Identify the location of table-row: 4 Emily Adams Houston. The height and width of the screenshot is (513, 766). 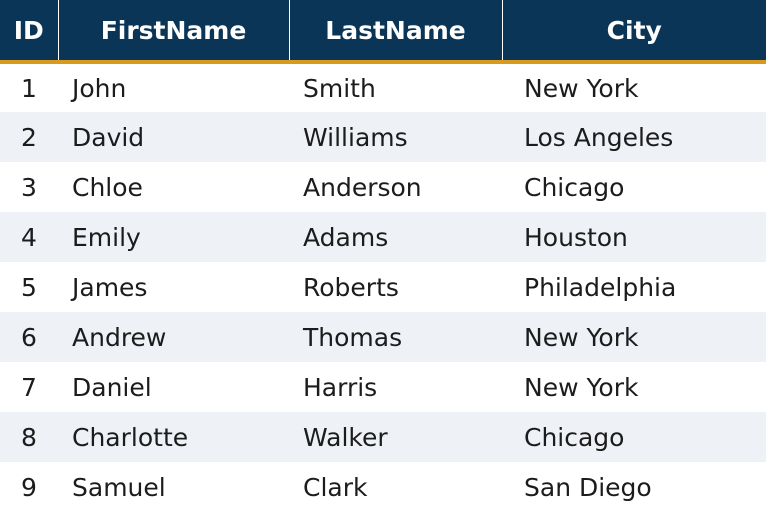
(383, 237).